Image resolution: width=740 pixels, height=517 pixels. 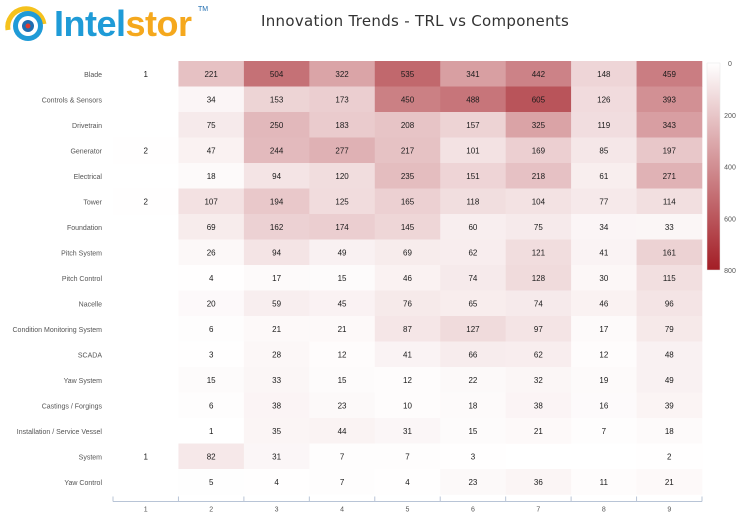 What do you see at coordinates (472, 303) in the screenshot?
I see `cell-value-label: 65` at bounding box center [472, 303].